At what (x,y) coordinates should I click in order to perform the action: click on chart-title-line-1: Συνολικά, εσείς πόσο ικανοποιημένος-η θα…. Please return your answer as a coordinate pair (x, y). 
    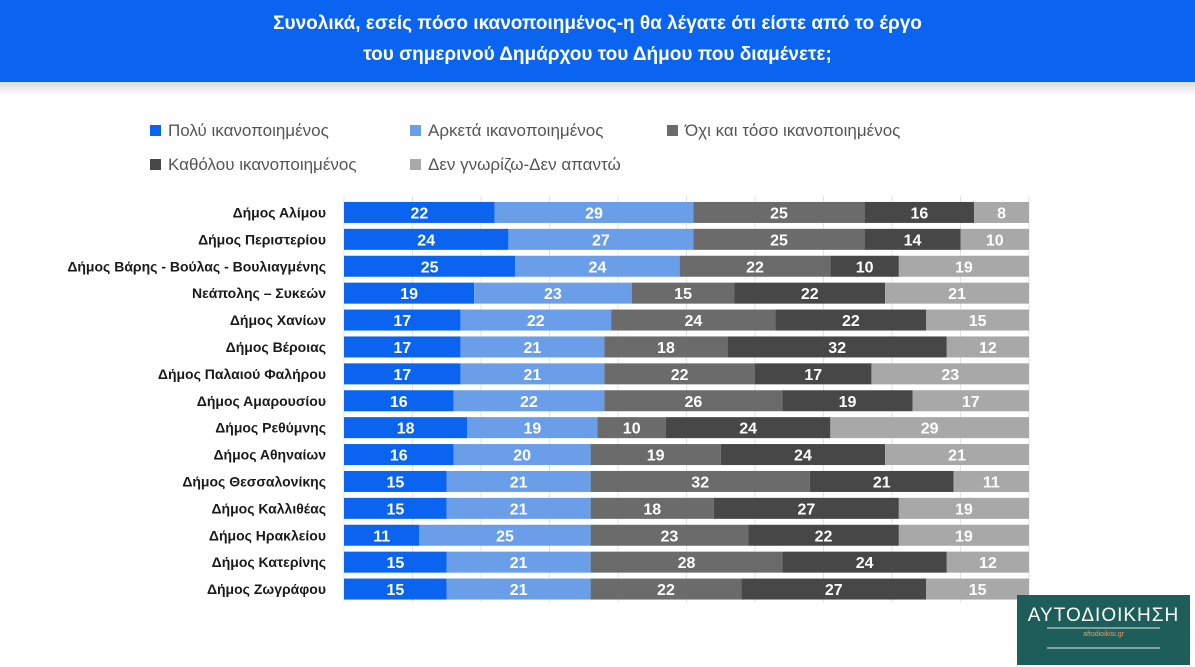
    Looking at the image, I should click on (597, 23).